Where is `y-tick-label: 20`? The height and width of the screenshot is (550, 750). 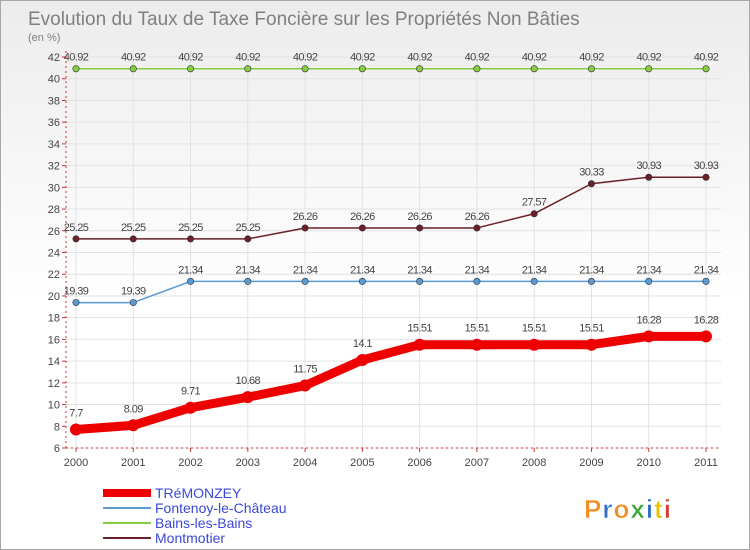
y-tick-label: 20 is located at coordinates (54, 297).